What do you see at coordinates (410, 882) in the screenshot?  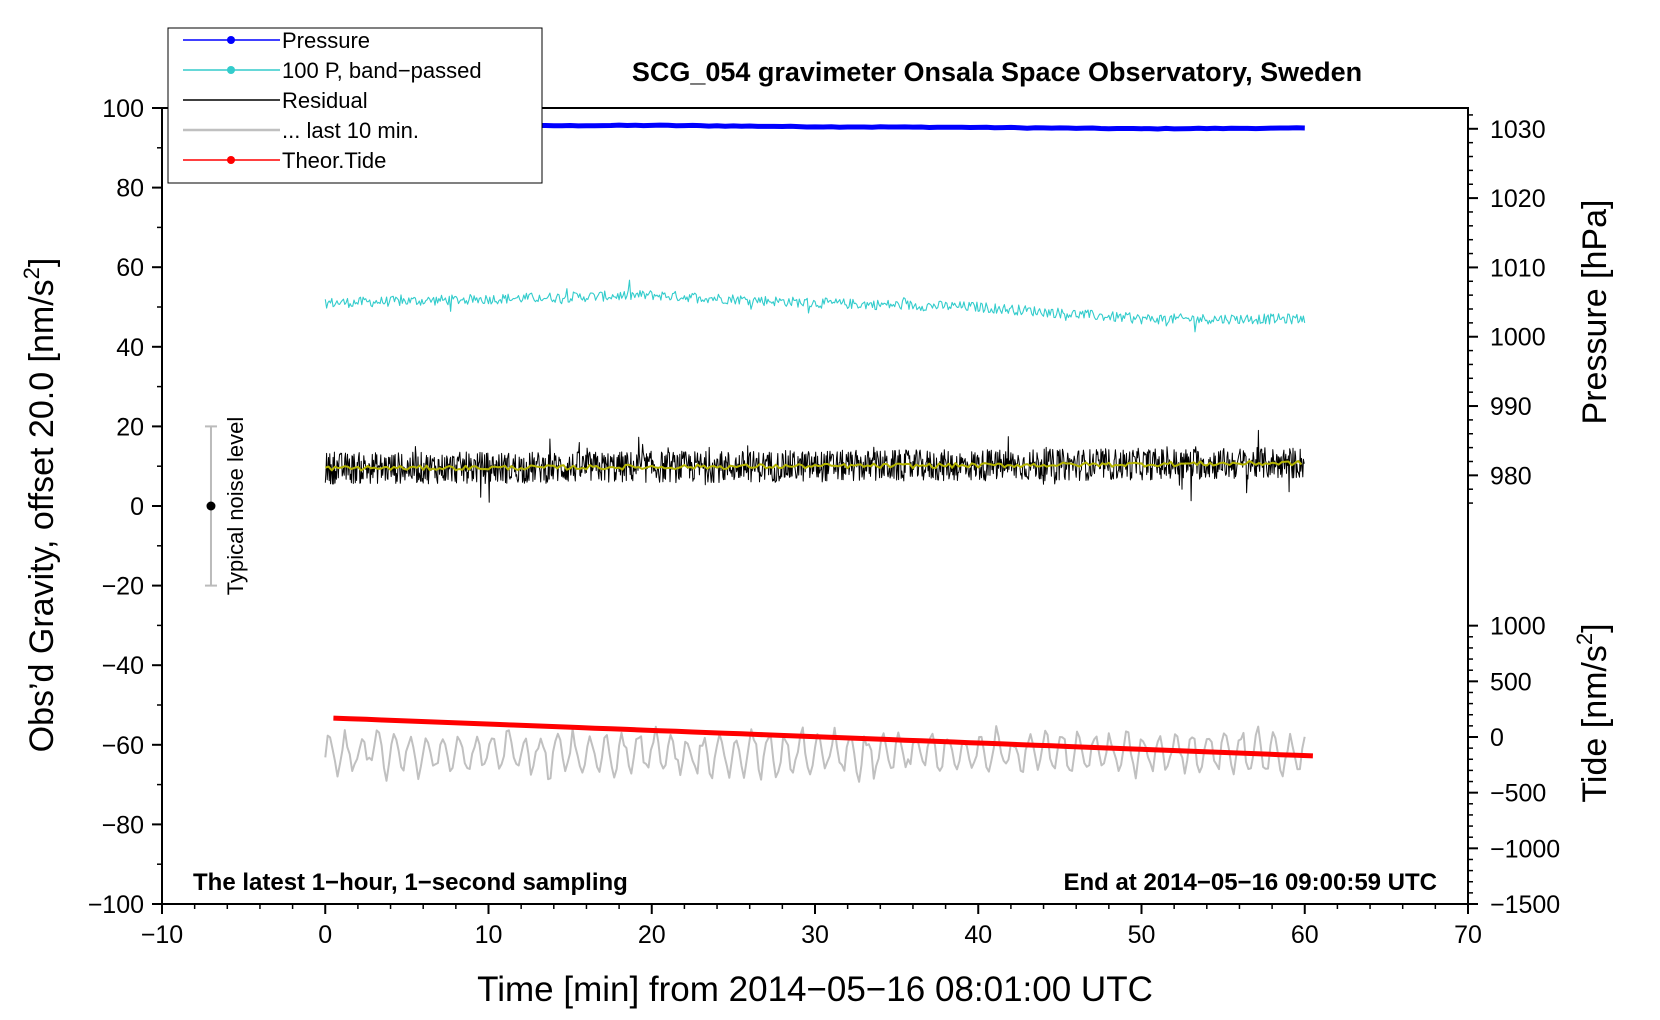 I see `annotation-sampling: The latest 1−hour, 1−second sampling` at bounding box center [410, 882].